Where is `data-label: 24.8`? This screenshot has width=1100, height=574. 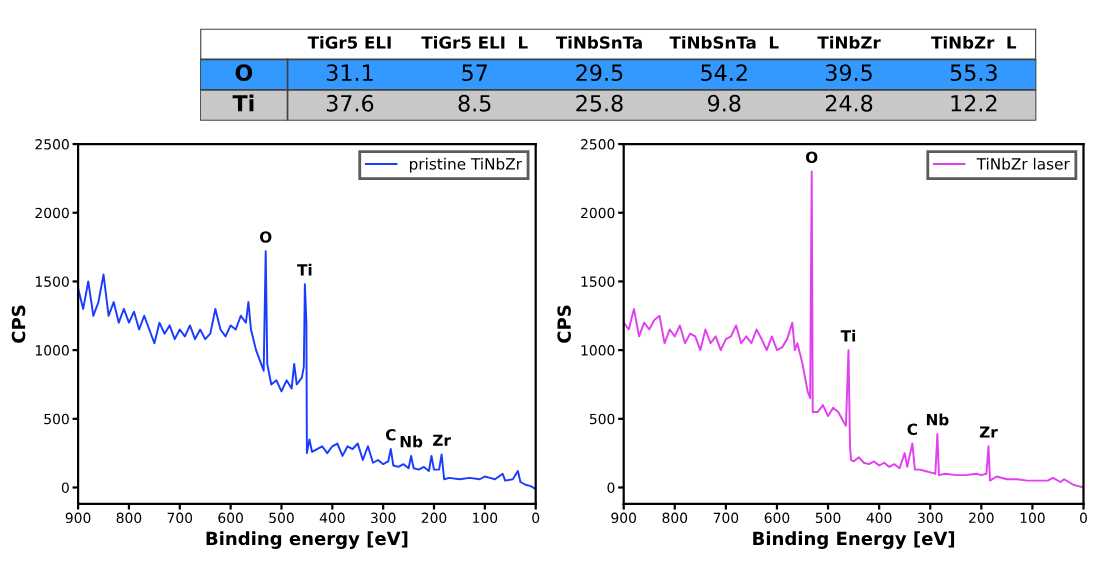
data-label: 24.8 is located at coordinates (849, 103).